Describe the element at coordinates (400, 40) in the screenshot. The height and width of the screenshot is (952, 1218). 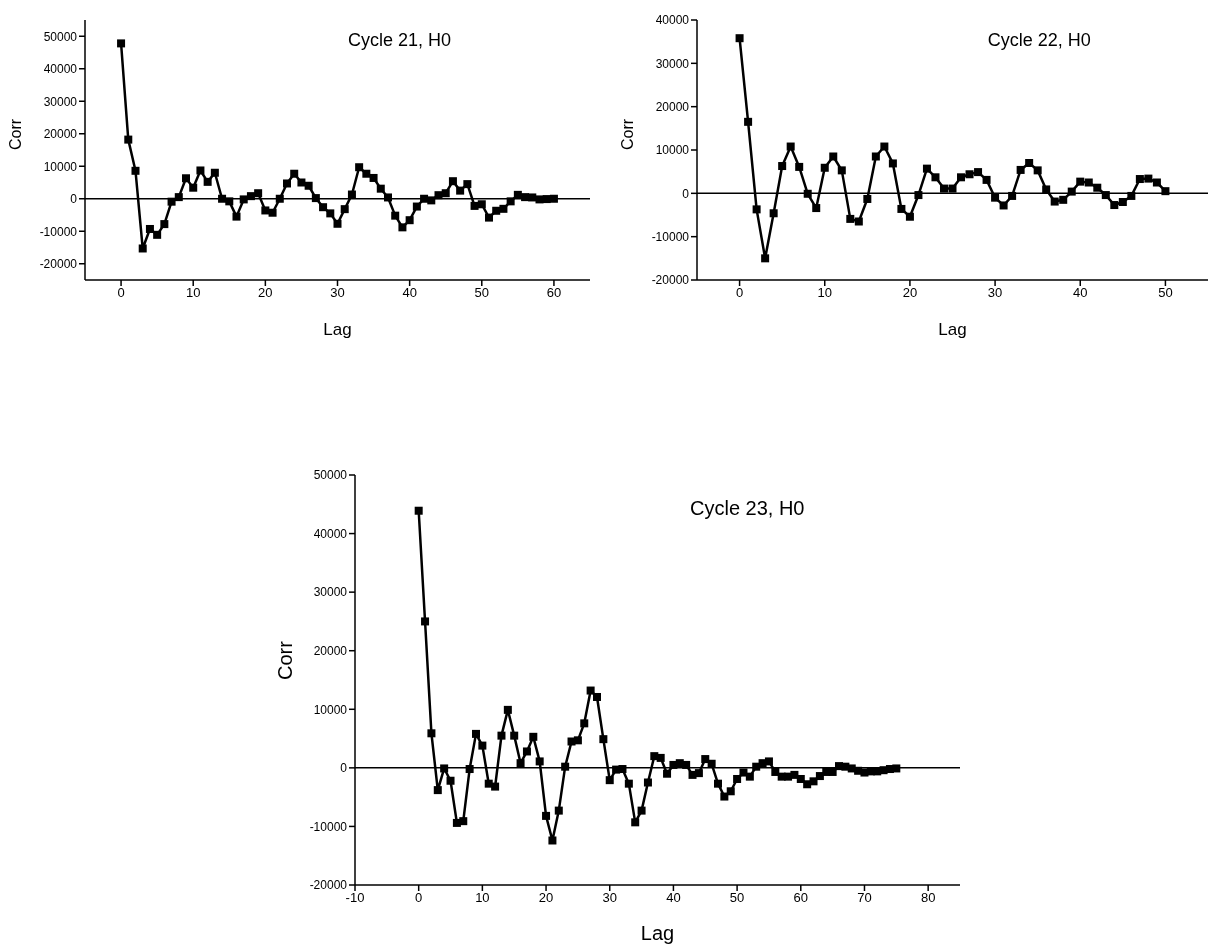
I see `text: Cycle 21, H0` at that location.